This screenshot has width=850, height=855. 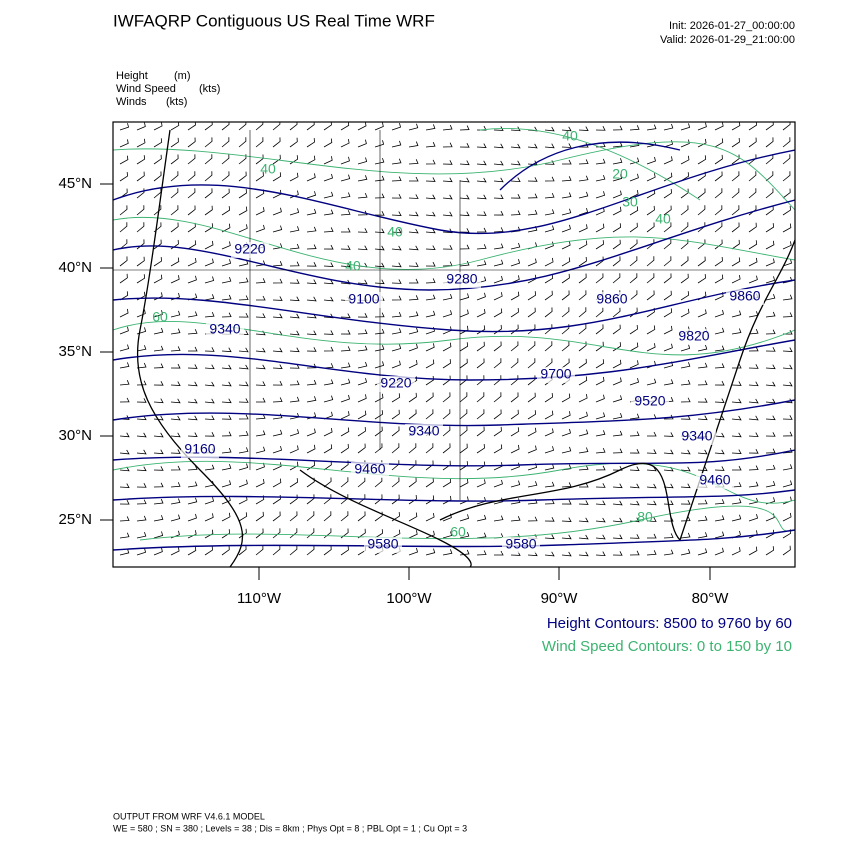 What do you see at coordinates (131, 102) in the screenshot?
I see `field-name: Winds` at bounding box center [131, 102].